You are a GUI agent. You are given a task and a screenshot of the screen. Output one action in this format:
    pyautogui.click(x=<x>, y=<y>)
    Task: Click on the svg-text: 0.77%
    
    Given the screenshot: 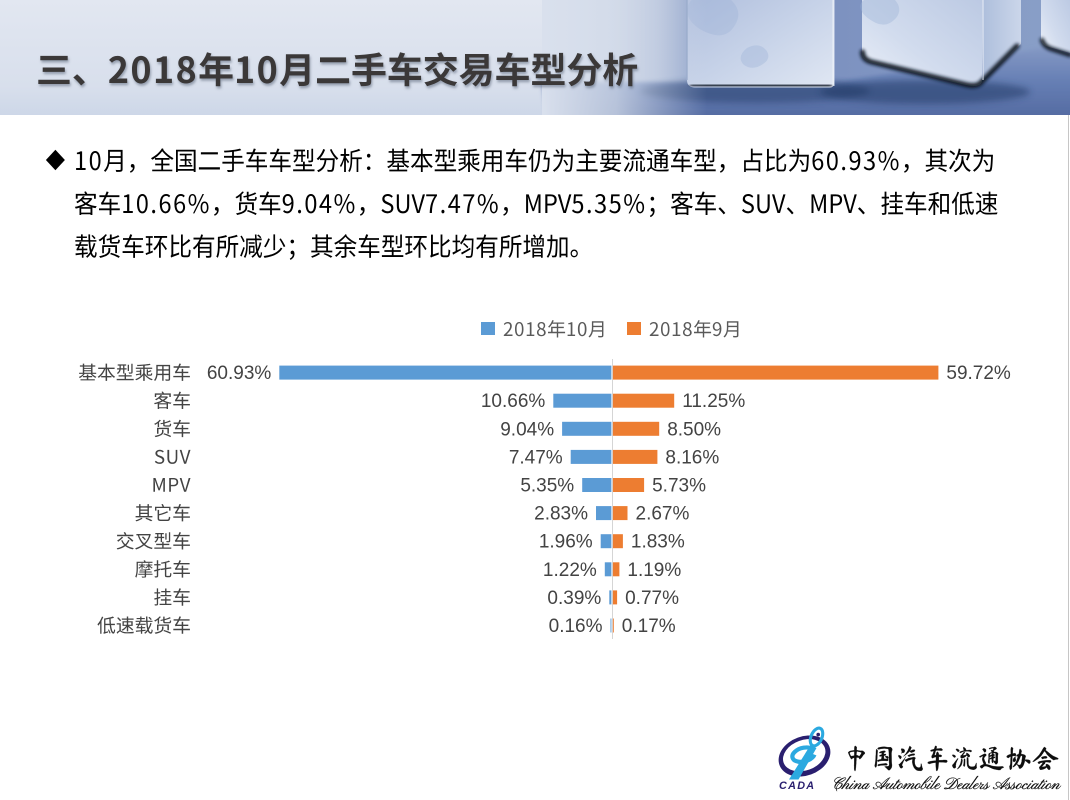 What is the action you would take?
    pyautogui.click(x=652, y=598)
    